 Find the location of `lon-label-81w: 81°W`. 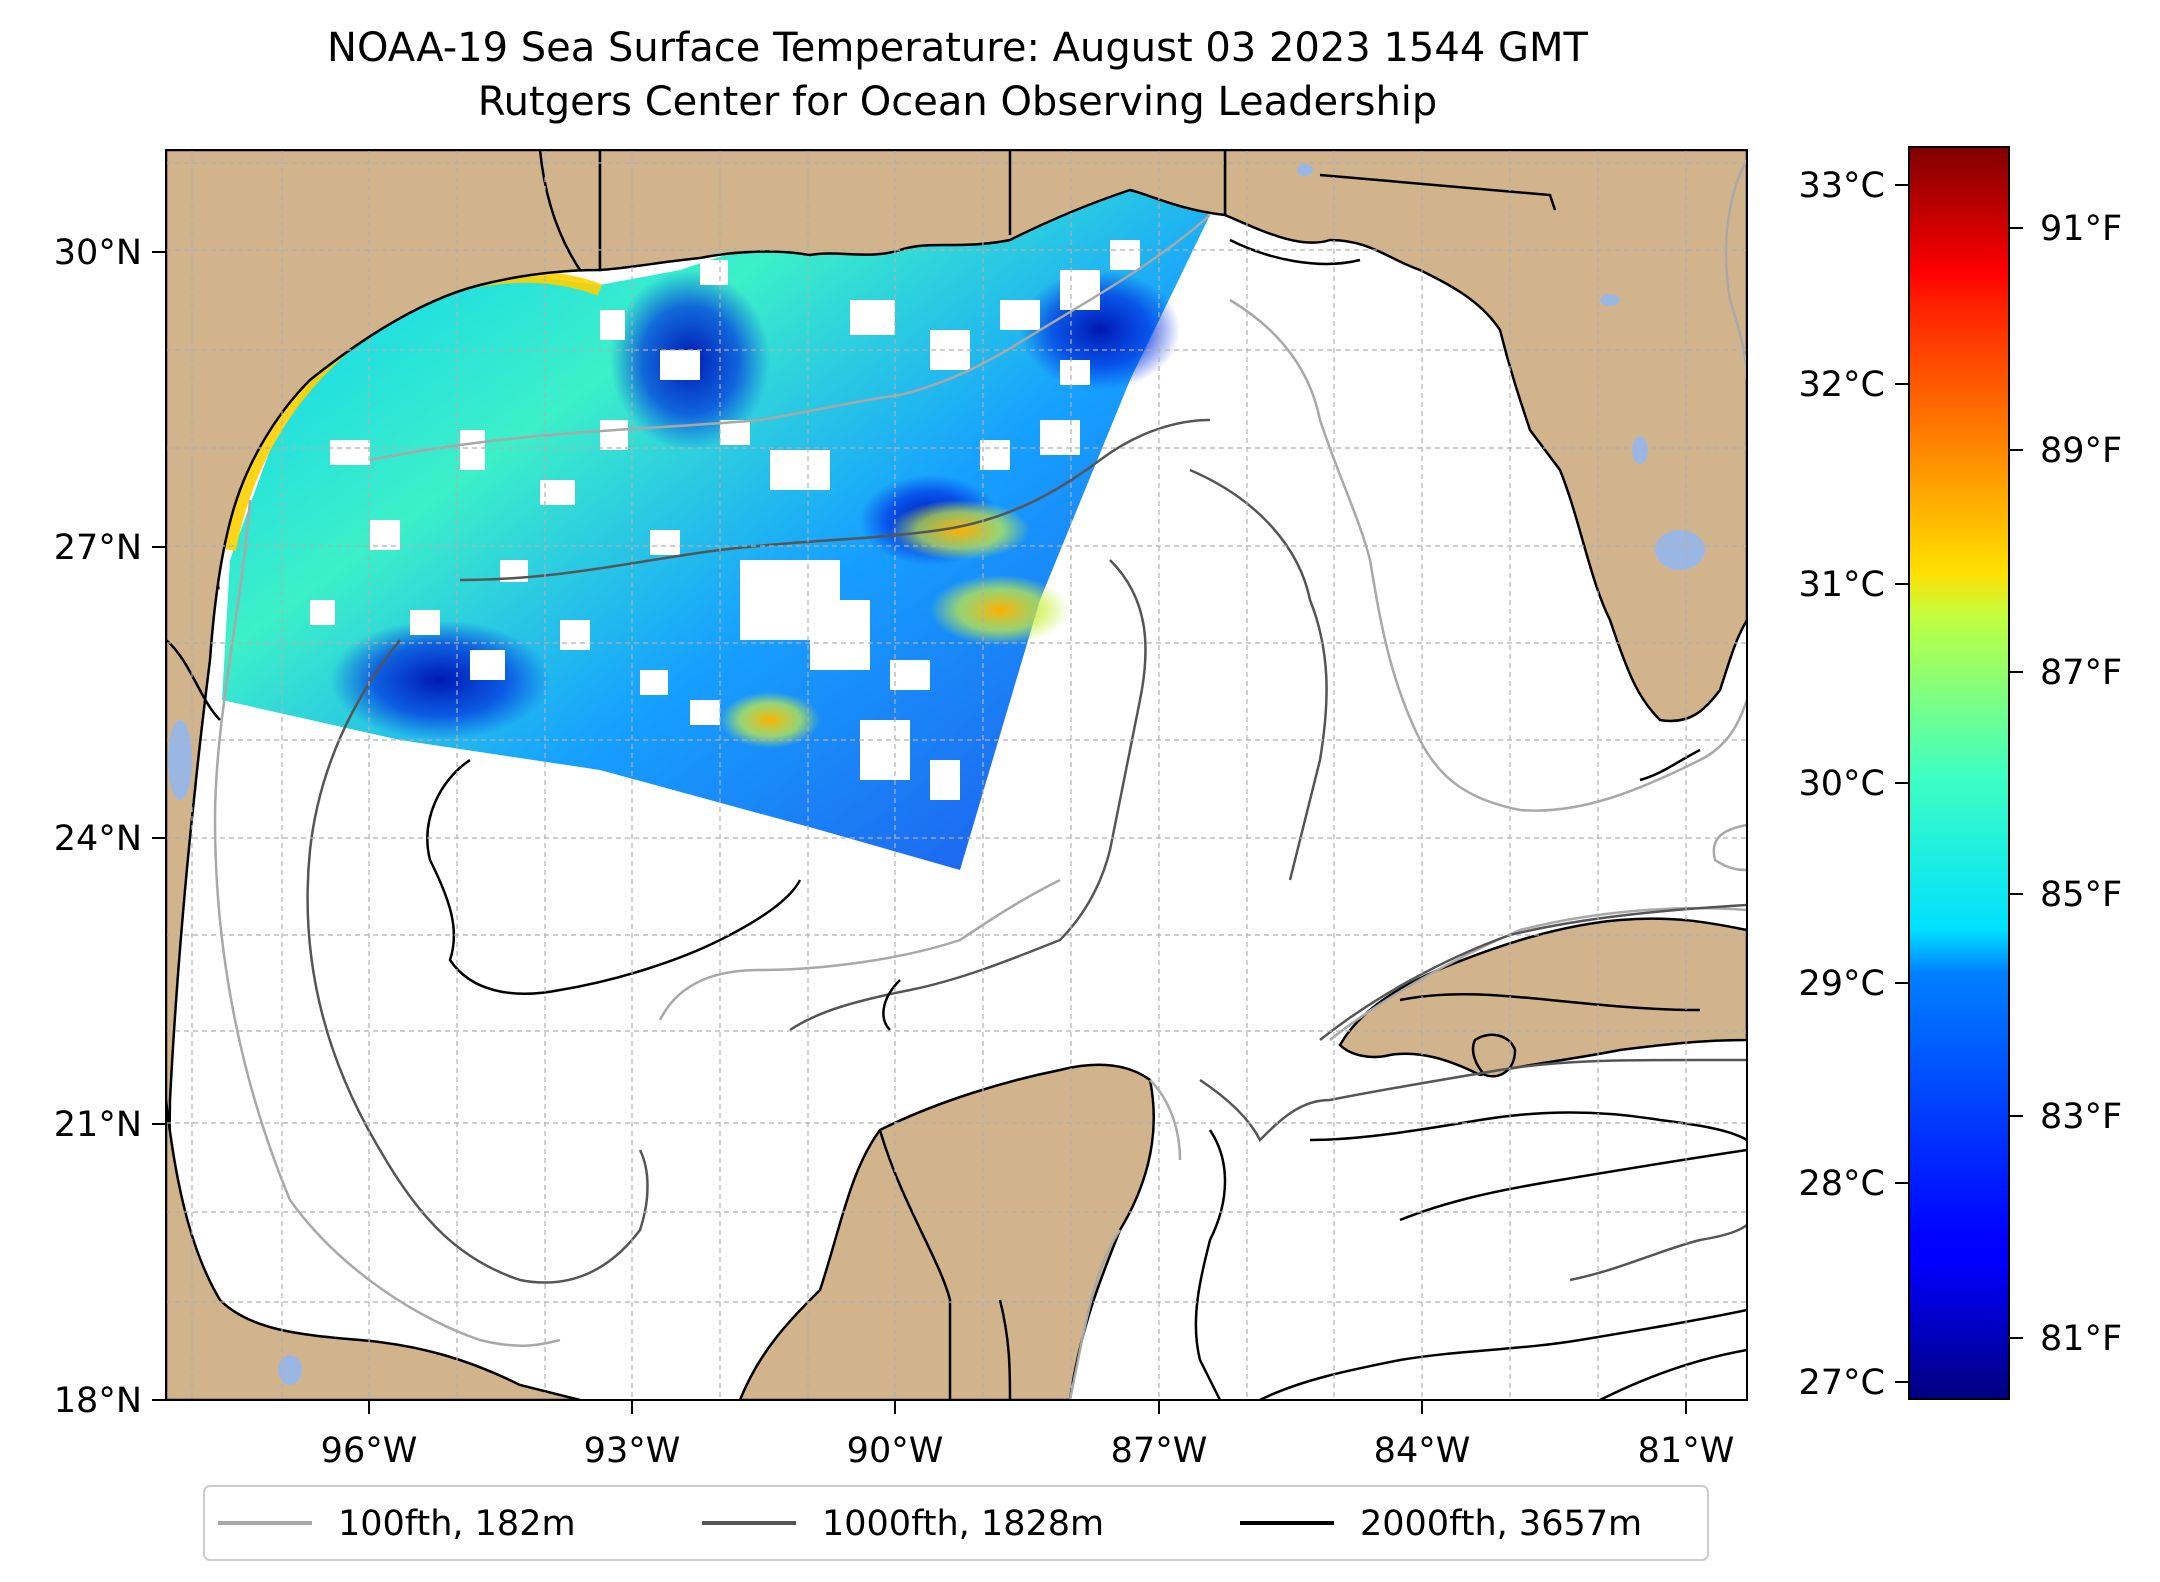

lon-label-81w: 81°W is located at coordinates (1686, 1451).